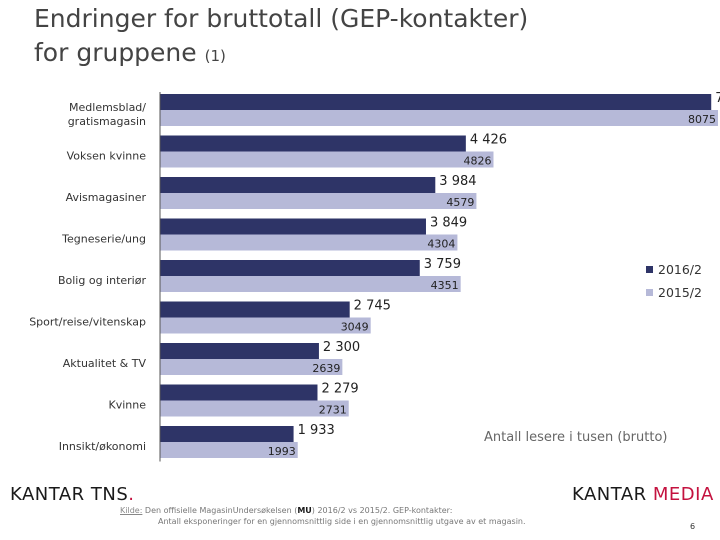 Image resolution: width=720 pixels, height=540 pixels. What do you see at coordinates (649, 292) in the screenshot?
I see `legend-swatch-2015` at bounding box center [649, 292].